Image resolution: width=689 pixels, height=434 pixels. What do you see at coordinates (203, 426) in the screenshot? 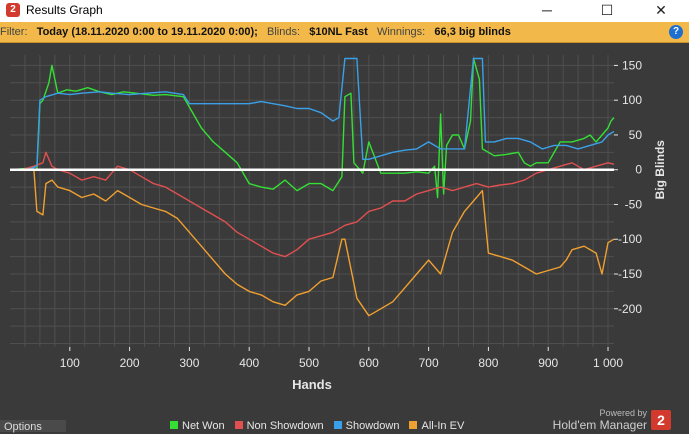
I see `legend-label: Net Won` at bounding box center [203, 426].